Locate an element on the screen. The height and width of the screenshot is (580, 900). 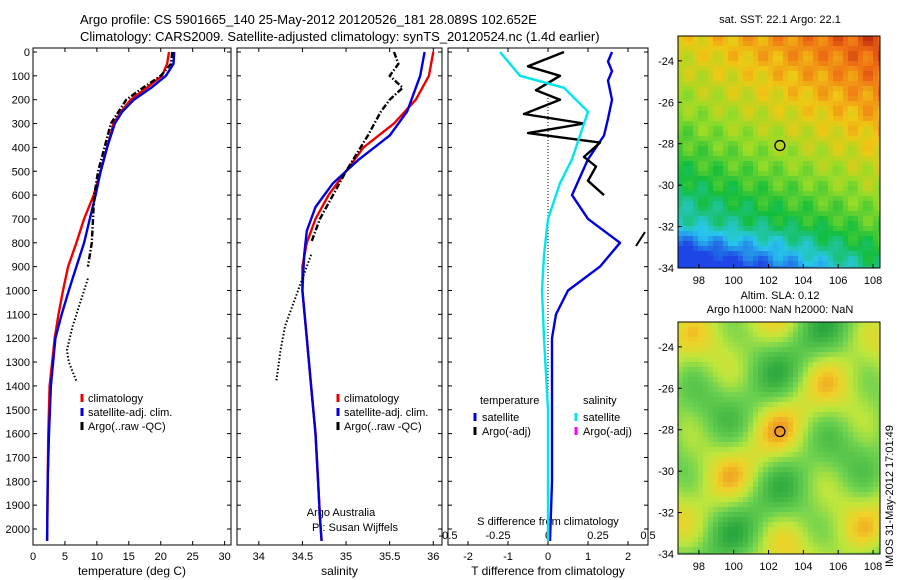
sla-frame is located at coordinates (779, 438).